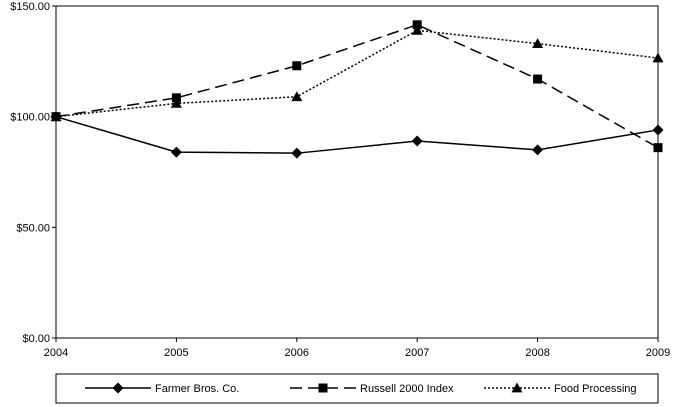 The height and width of the screenshot is (407, 673). Describe the element at coordinates (595, 389) in the screenshot. I see `legend-label: Food Processing` at that location.